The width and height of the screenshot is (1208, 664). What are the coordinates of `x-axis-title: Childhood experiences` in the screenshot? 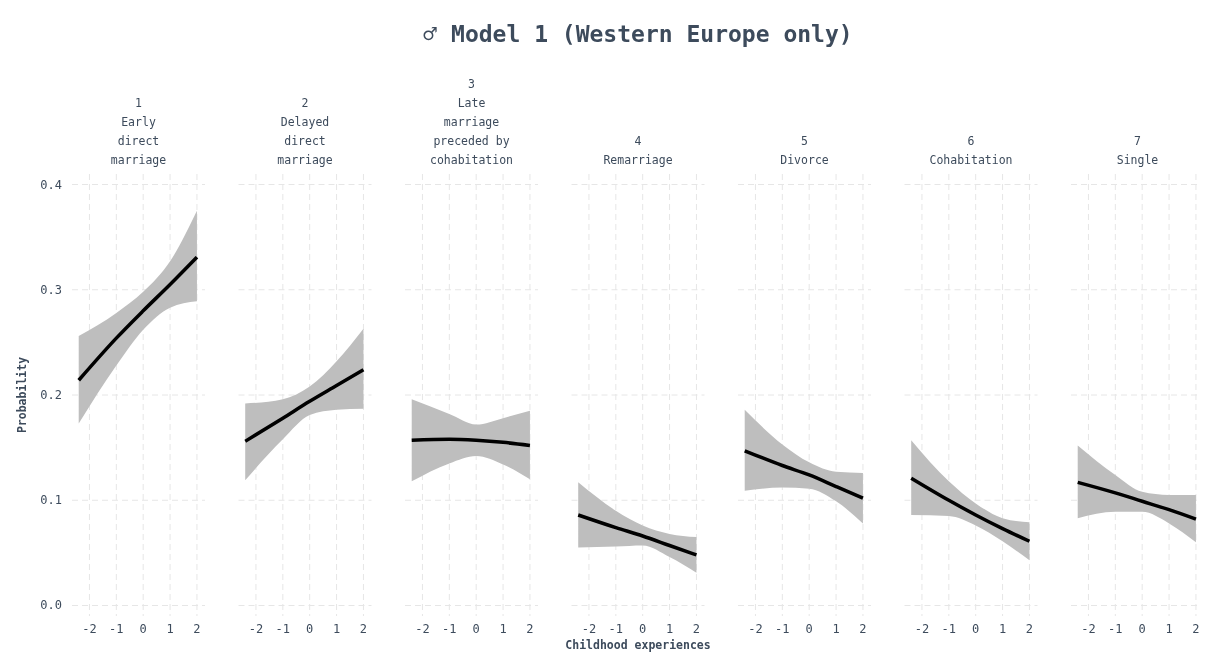 It's located at (638, 645).